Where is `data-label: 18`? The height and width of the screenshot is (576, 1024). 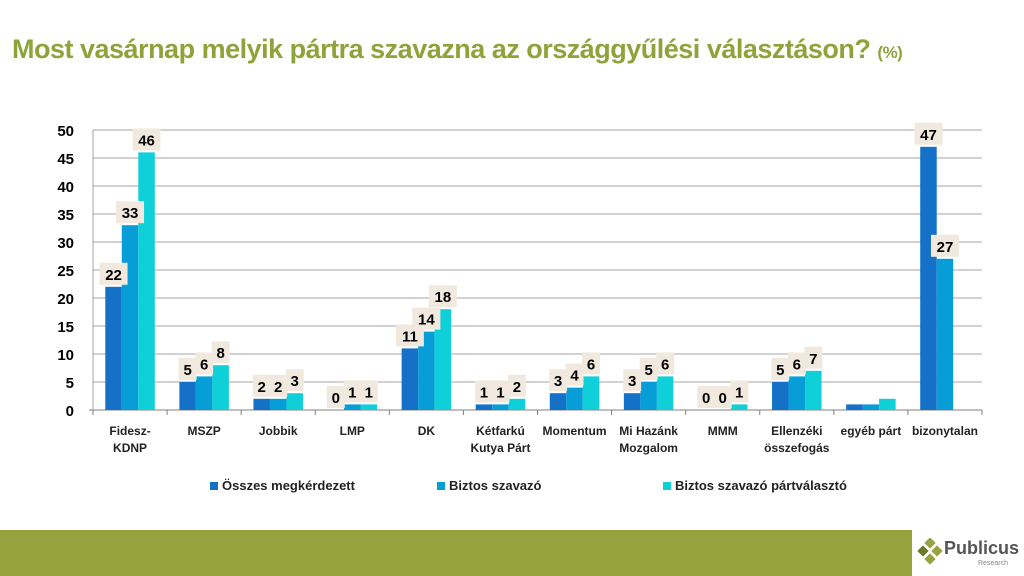
data-label: 18 is located at coordinates (443, 297).